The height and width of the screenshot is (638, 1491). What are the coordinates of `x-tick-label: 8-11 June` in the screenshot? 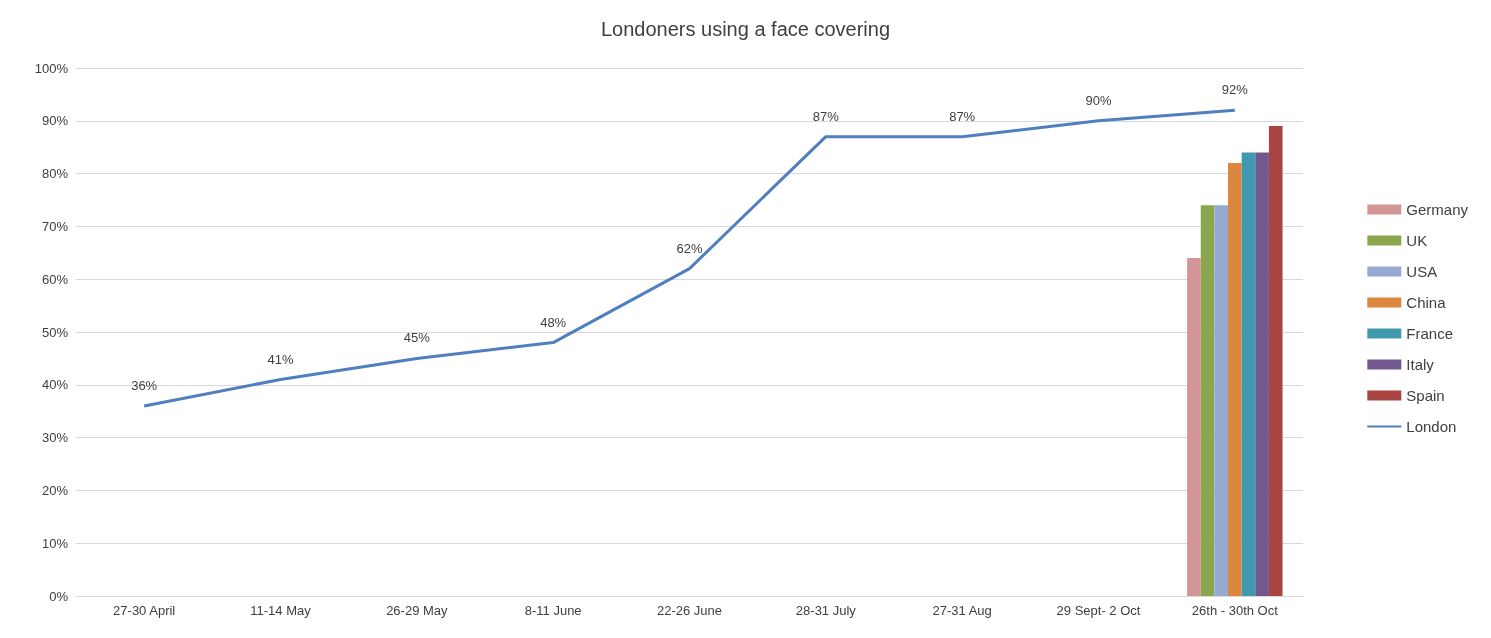 It's located at (553, 610).